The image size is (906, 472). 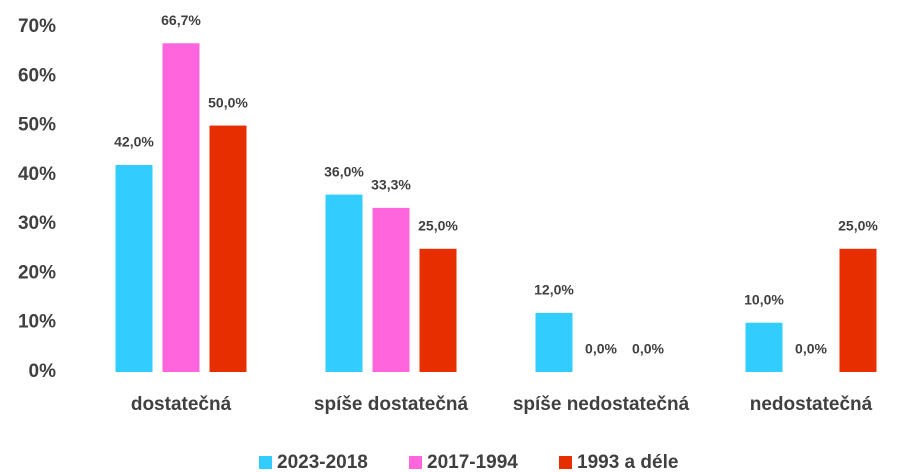 What do you see at coordinates (391, 185) in the screenshot?
I see `value-label: 33,3%` at bounding box center [391, 185].